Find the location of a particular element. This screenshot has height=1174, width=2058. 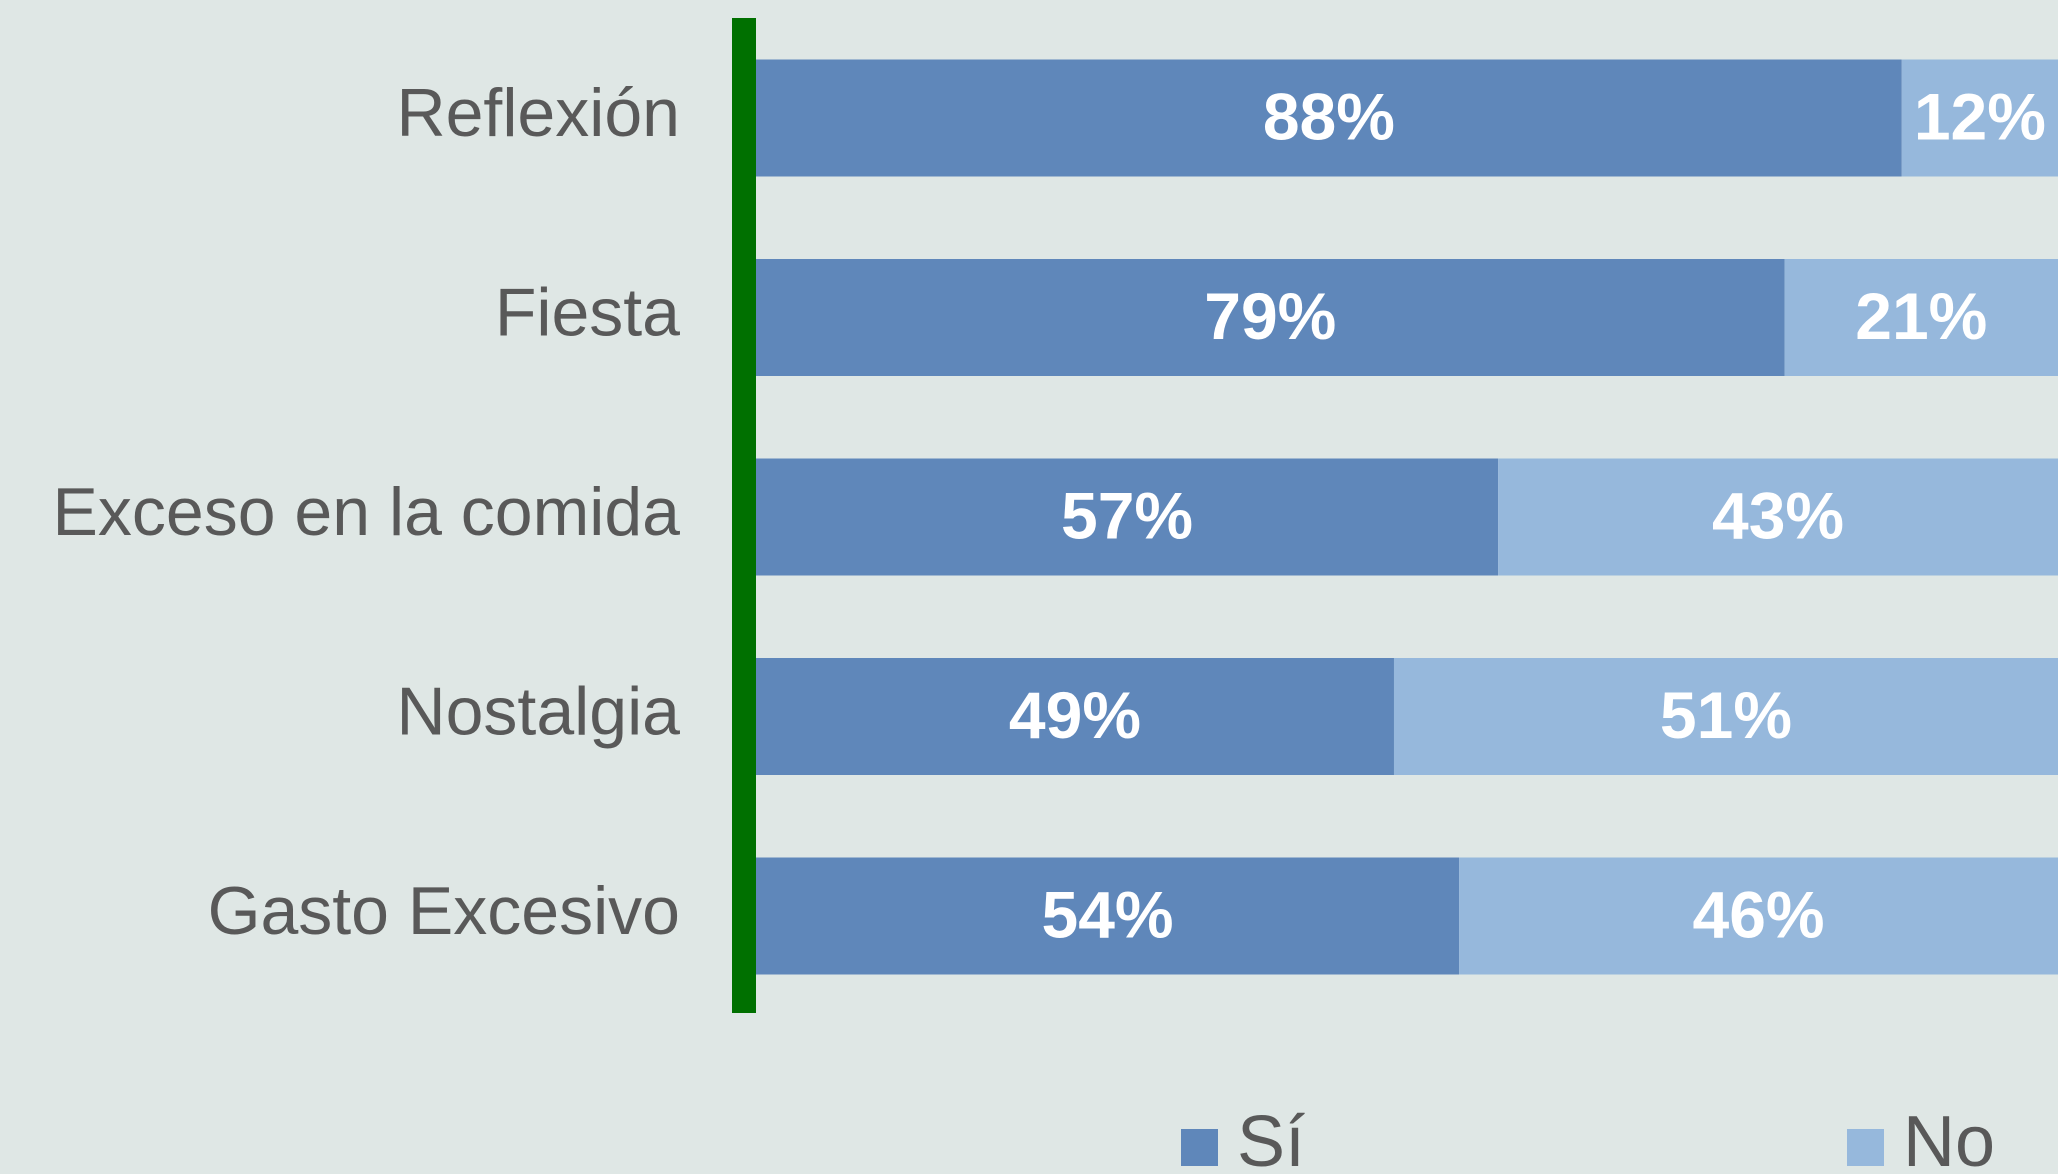

data-label: 51% is located at coordinates (1726, 715).